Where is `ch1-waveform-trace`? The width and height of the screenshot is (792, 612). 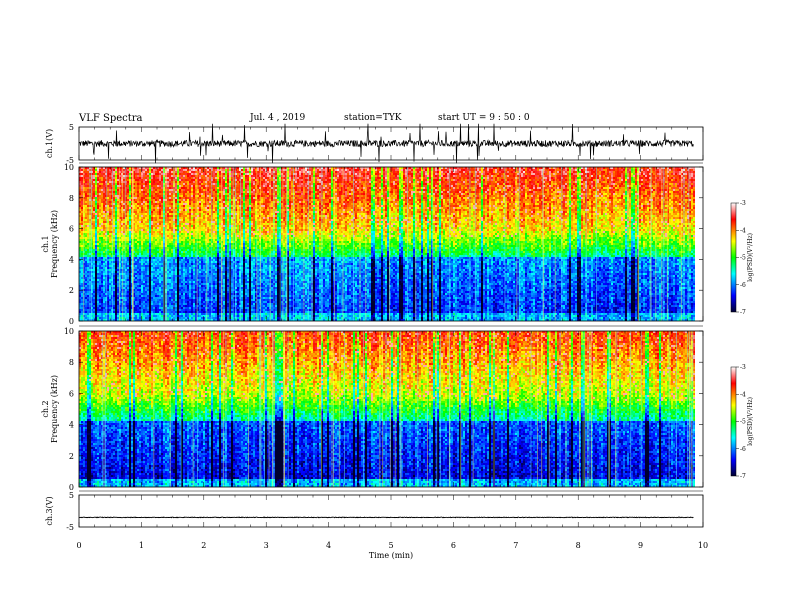 ch1-waveform-trace is located at coordinates (386, 144).